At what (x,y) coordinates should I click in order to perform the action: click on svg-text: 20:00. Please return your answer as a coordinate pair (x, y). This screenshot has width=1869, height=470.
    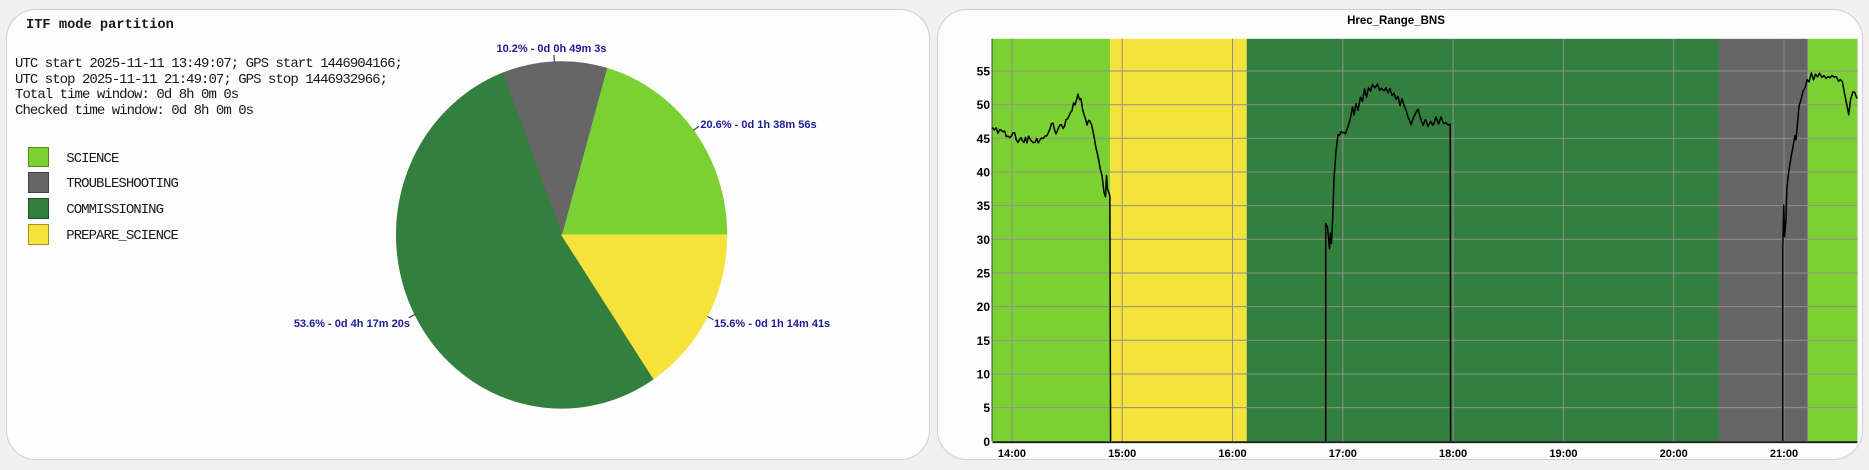
    Looking at the image, I should click on (1674, 454).